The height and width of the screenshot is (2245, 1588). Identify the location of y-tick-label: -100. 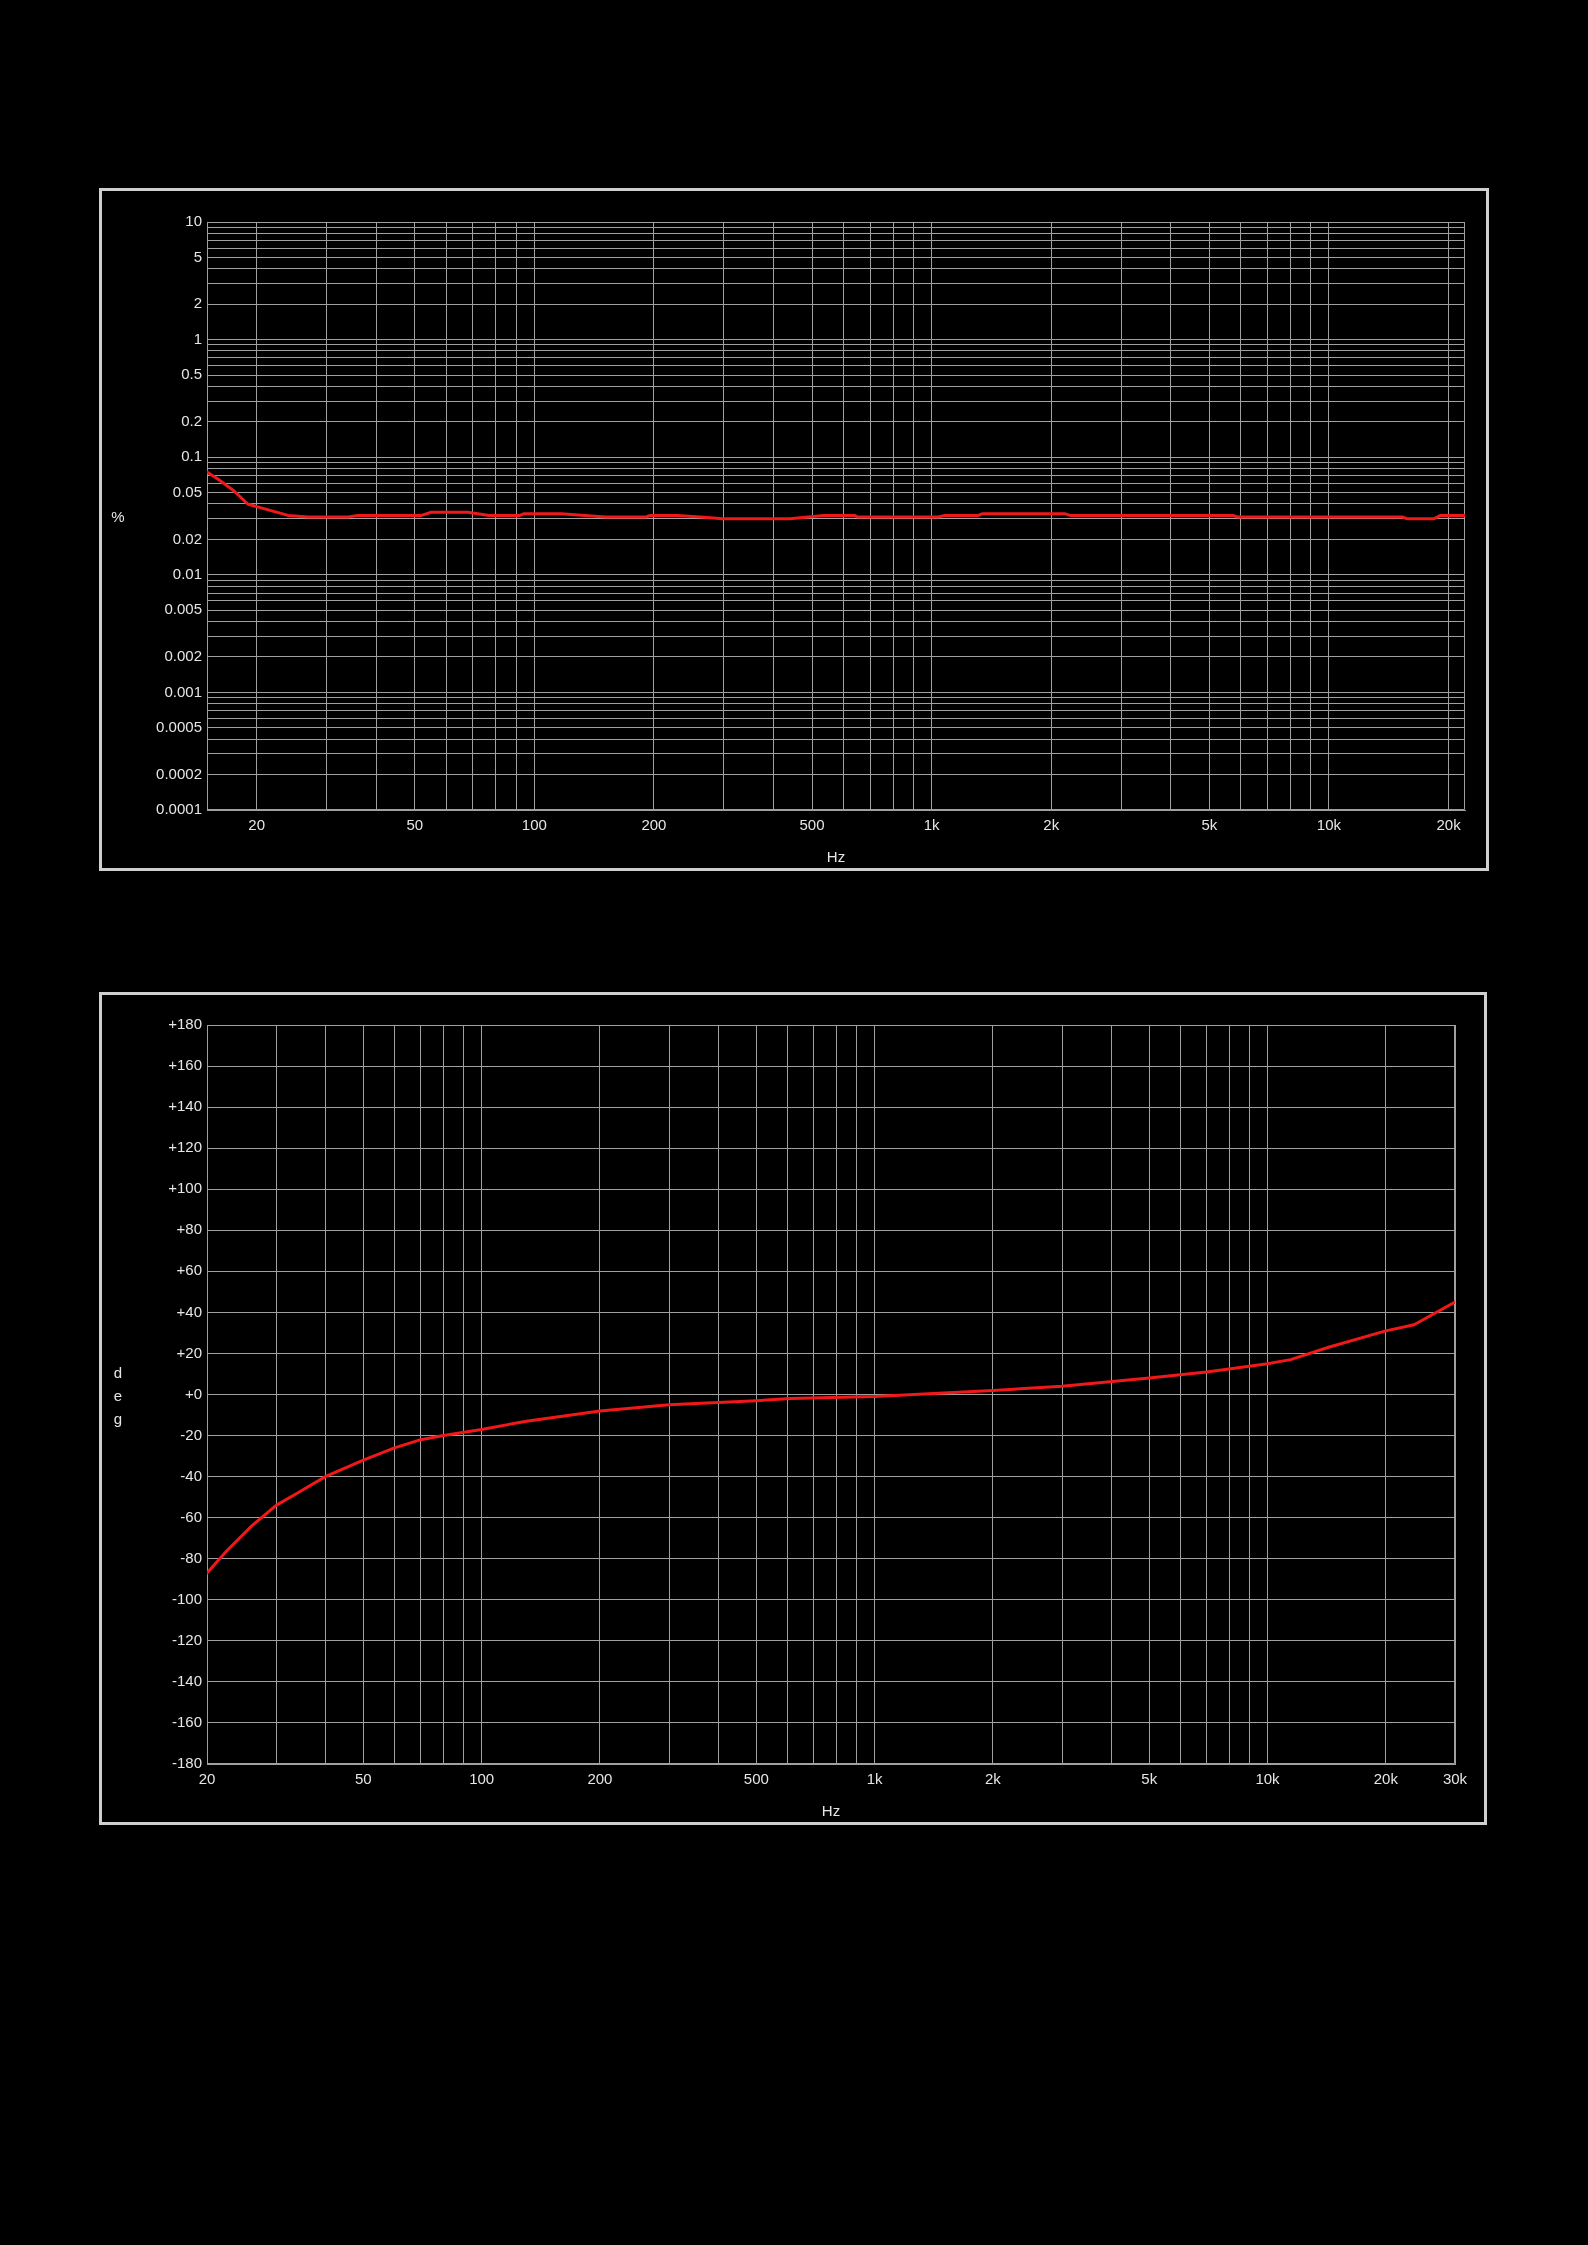
(186, 1598).